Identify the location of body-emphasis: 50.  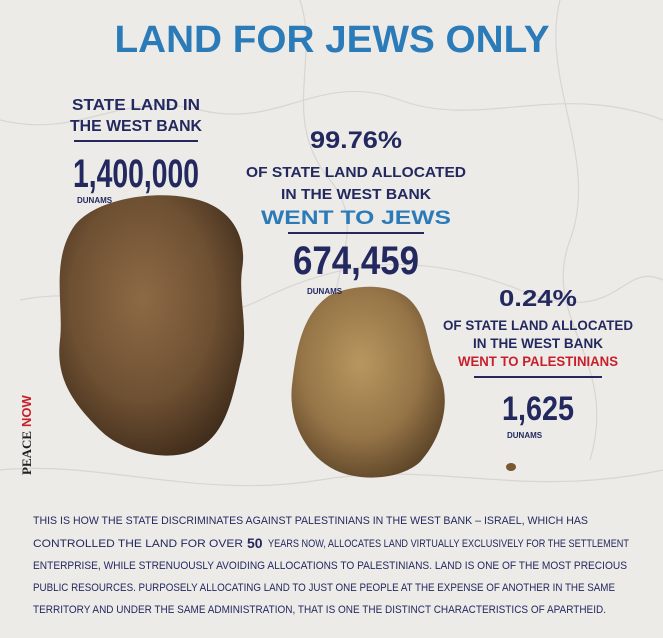
(255, 543).